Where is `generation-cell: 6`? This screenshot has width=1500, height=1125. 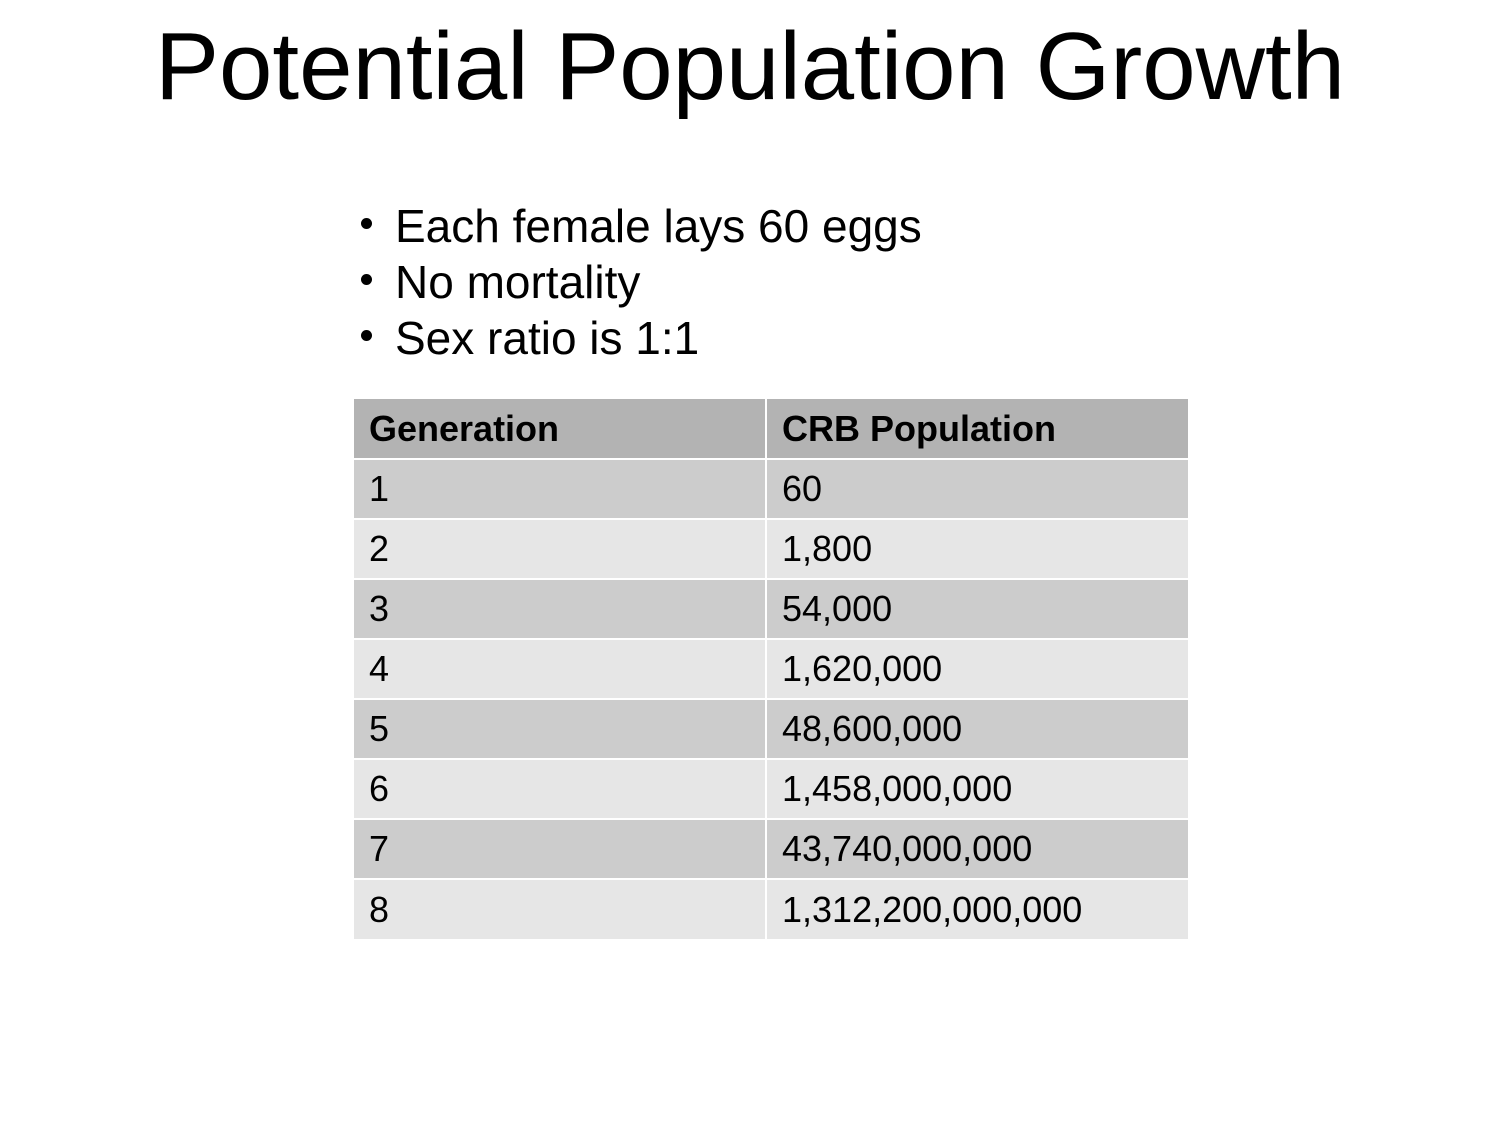
generation-cell: 6 is located at coordinates (560, 788).